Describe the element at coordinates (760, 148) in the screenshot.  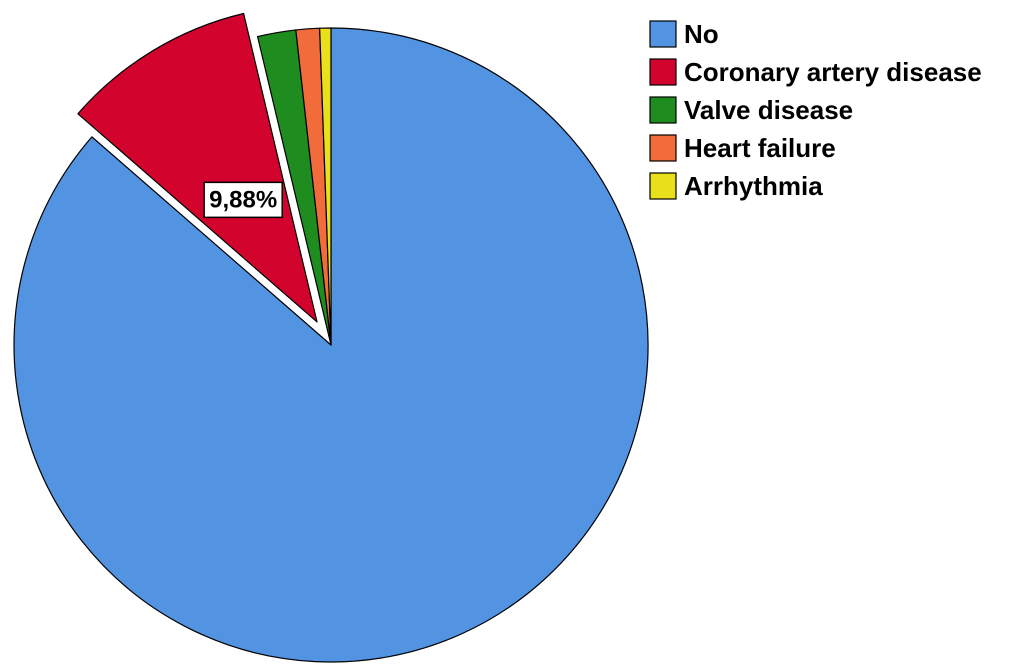
I see `legend-label: Heart failure` at that location.